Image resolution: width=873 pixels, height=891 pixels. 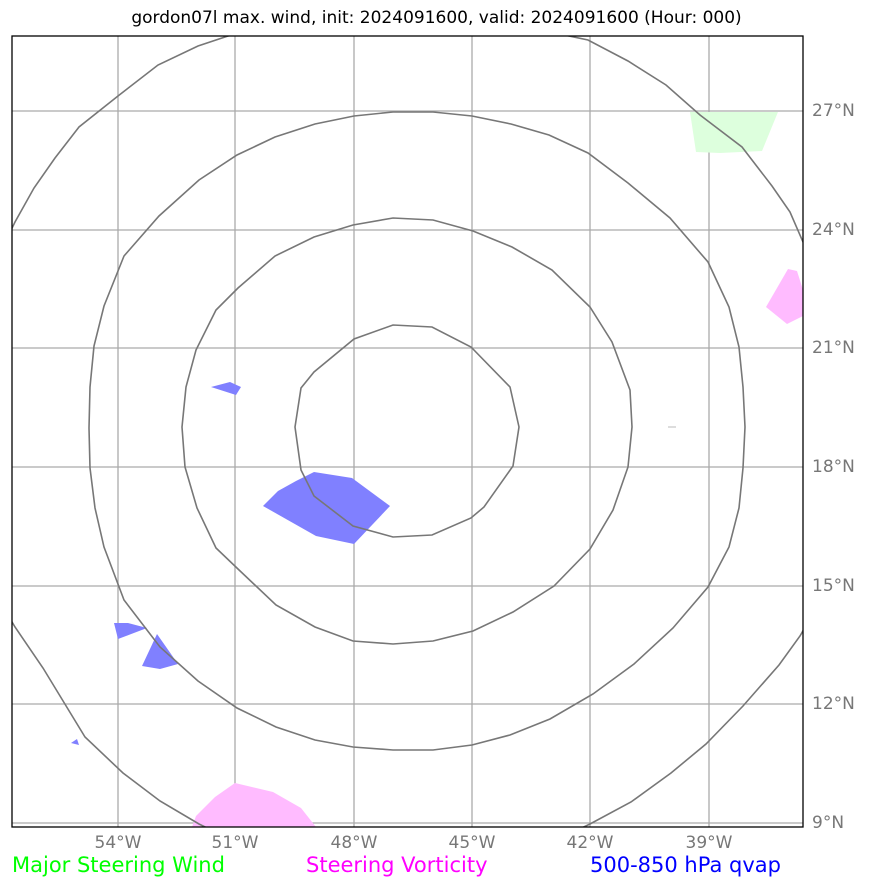 I want to click on qvap-area-sw3, so click(x=75, y=742).